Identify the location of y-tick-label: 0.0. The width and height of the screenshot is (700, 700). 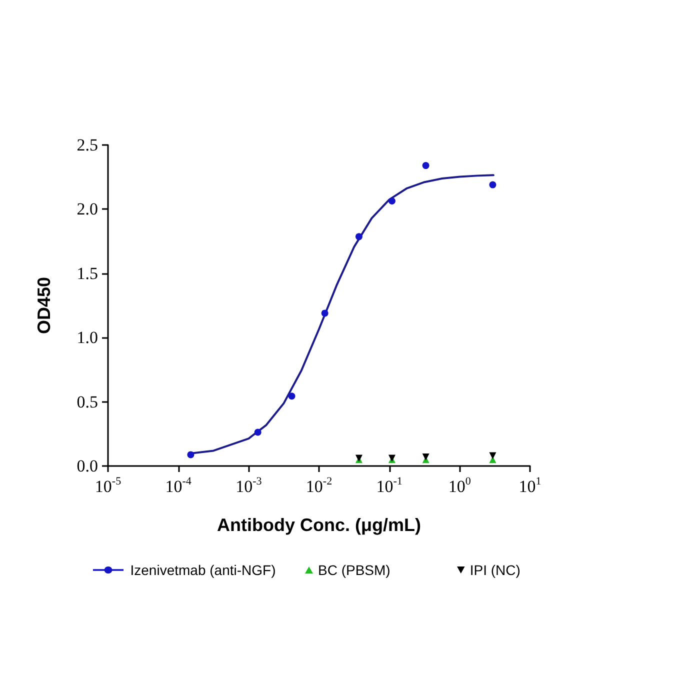
(87, 466).